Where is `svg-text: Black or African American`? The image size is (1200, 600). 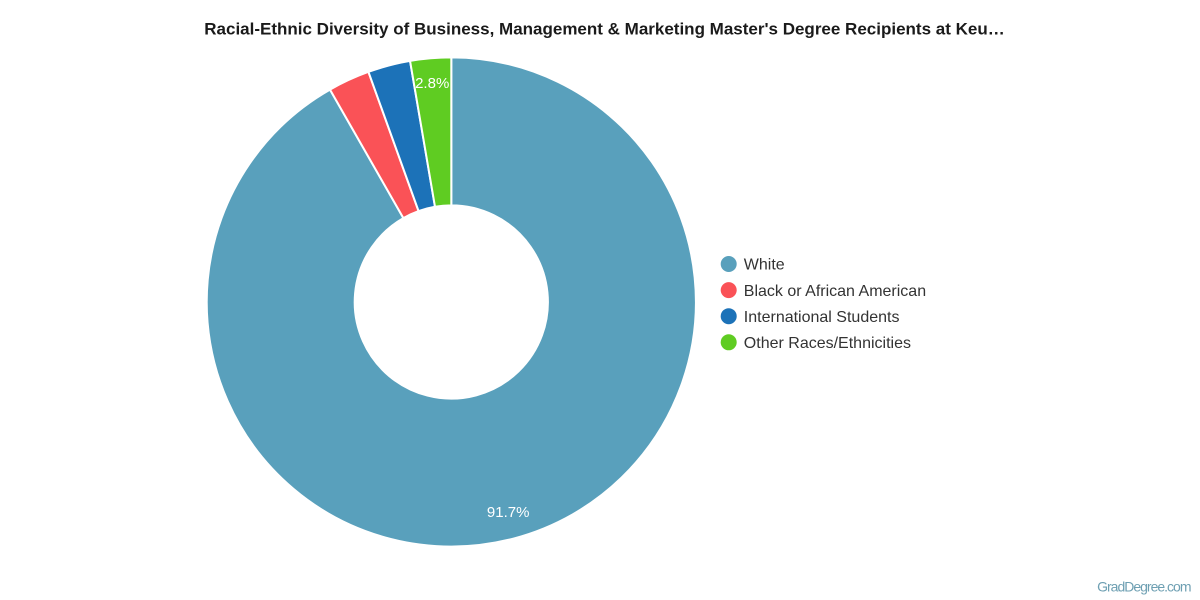 svg-text: Black or African American is located at coordinates (835, 291).